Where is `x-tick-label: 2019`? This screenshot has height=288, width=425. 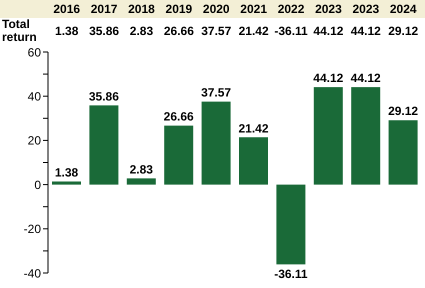
x-tick-label: 2019 is located at coordinates (179, 9).